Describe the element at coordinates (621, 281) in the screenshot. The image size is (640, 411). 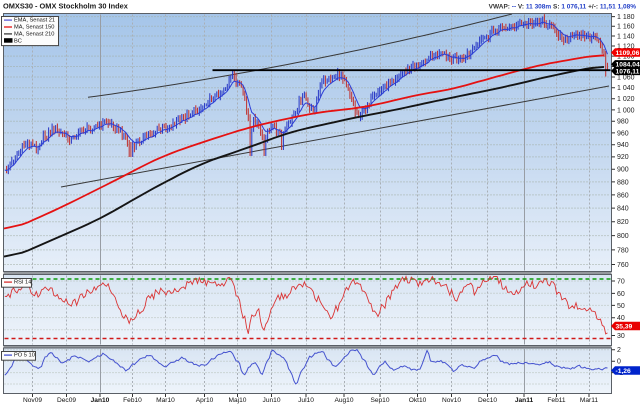
I see `svg-text: 70` at that location.